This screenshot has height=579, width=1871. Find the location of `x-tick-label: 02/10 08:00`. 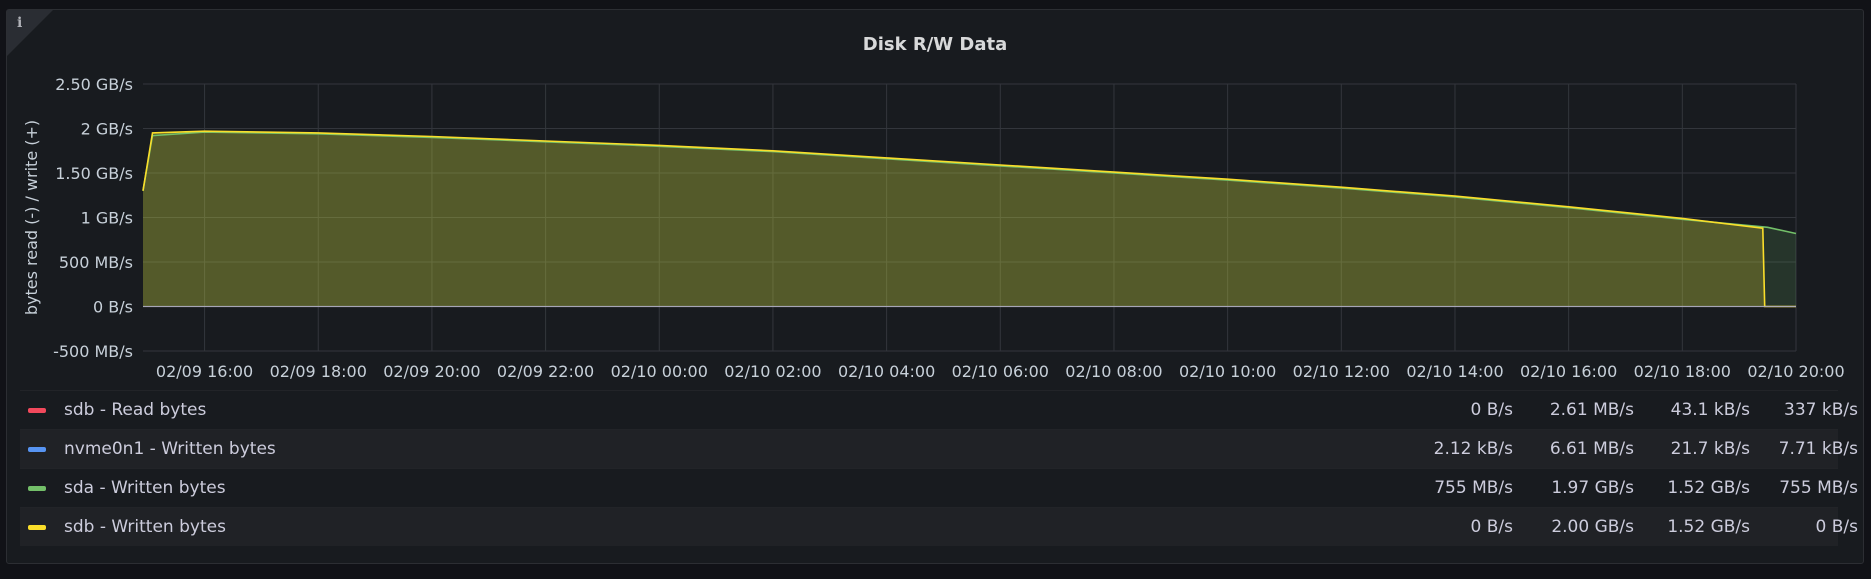

x-tick-label: 02/10 08:00 is located at coordinates (1113, 371).